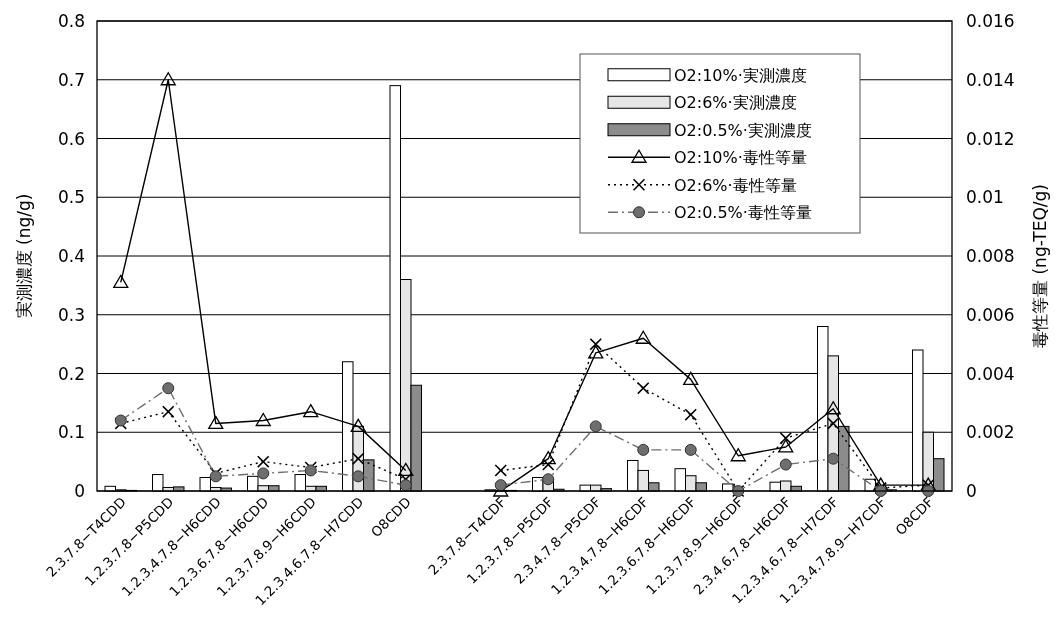 The height and width of the screenshot is (628, 1056). Describe the element at coordinates (985, 197) in the screenshot. I see `y2-tick-label: 0.01` at that location.